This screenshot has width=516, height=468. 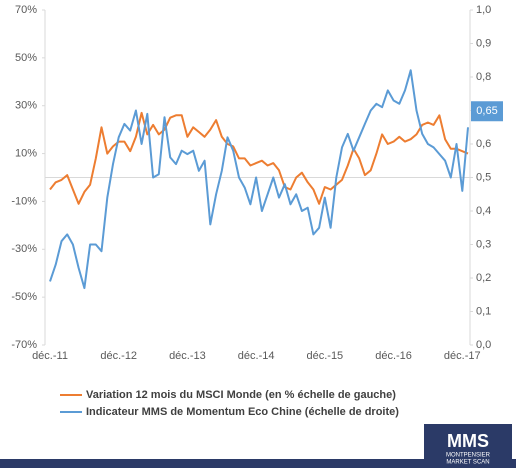 I want to click on x-tick-label: déc.-17, so click(x=462, y=356).